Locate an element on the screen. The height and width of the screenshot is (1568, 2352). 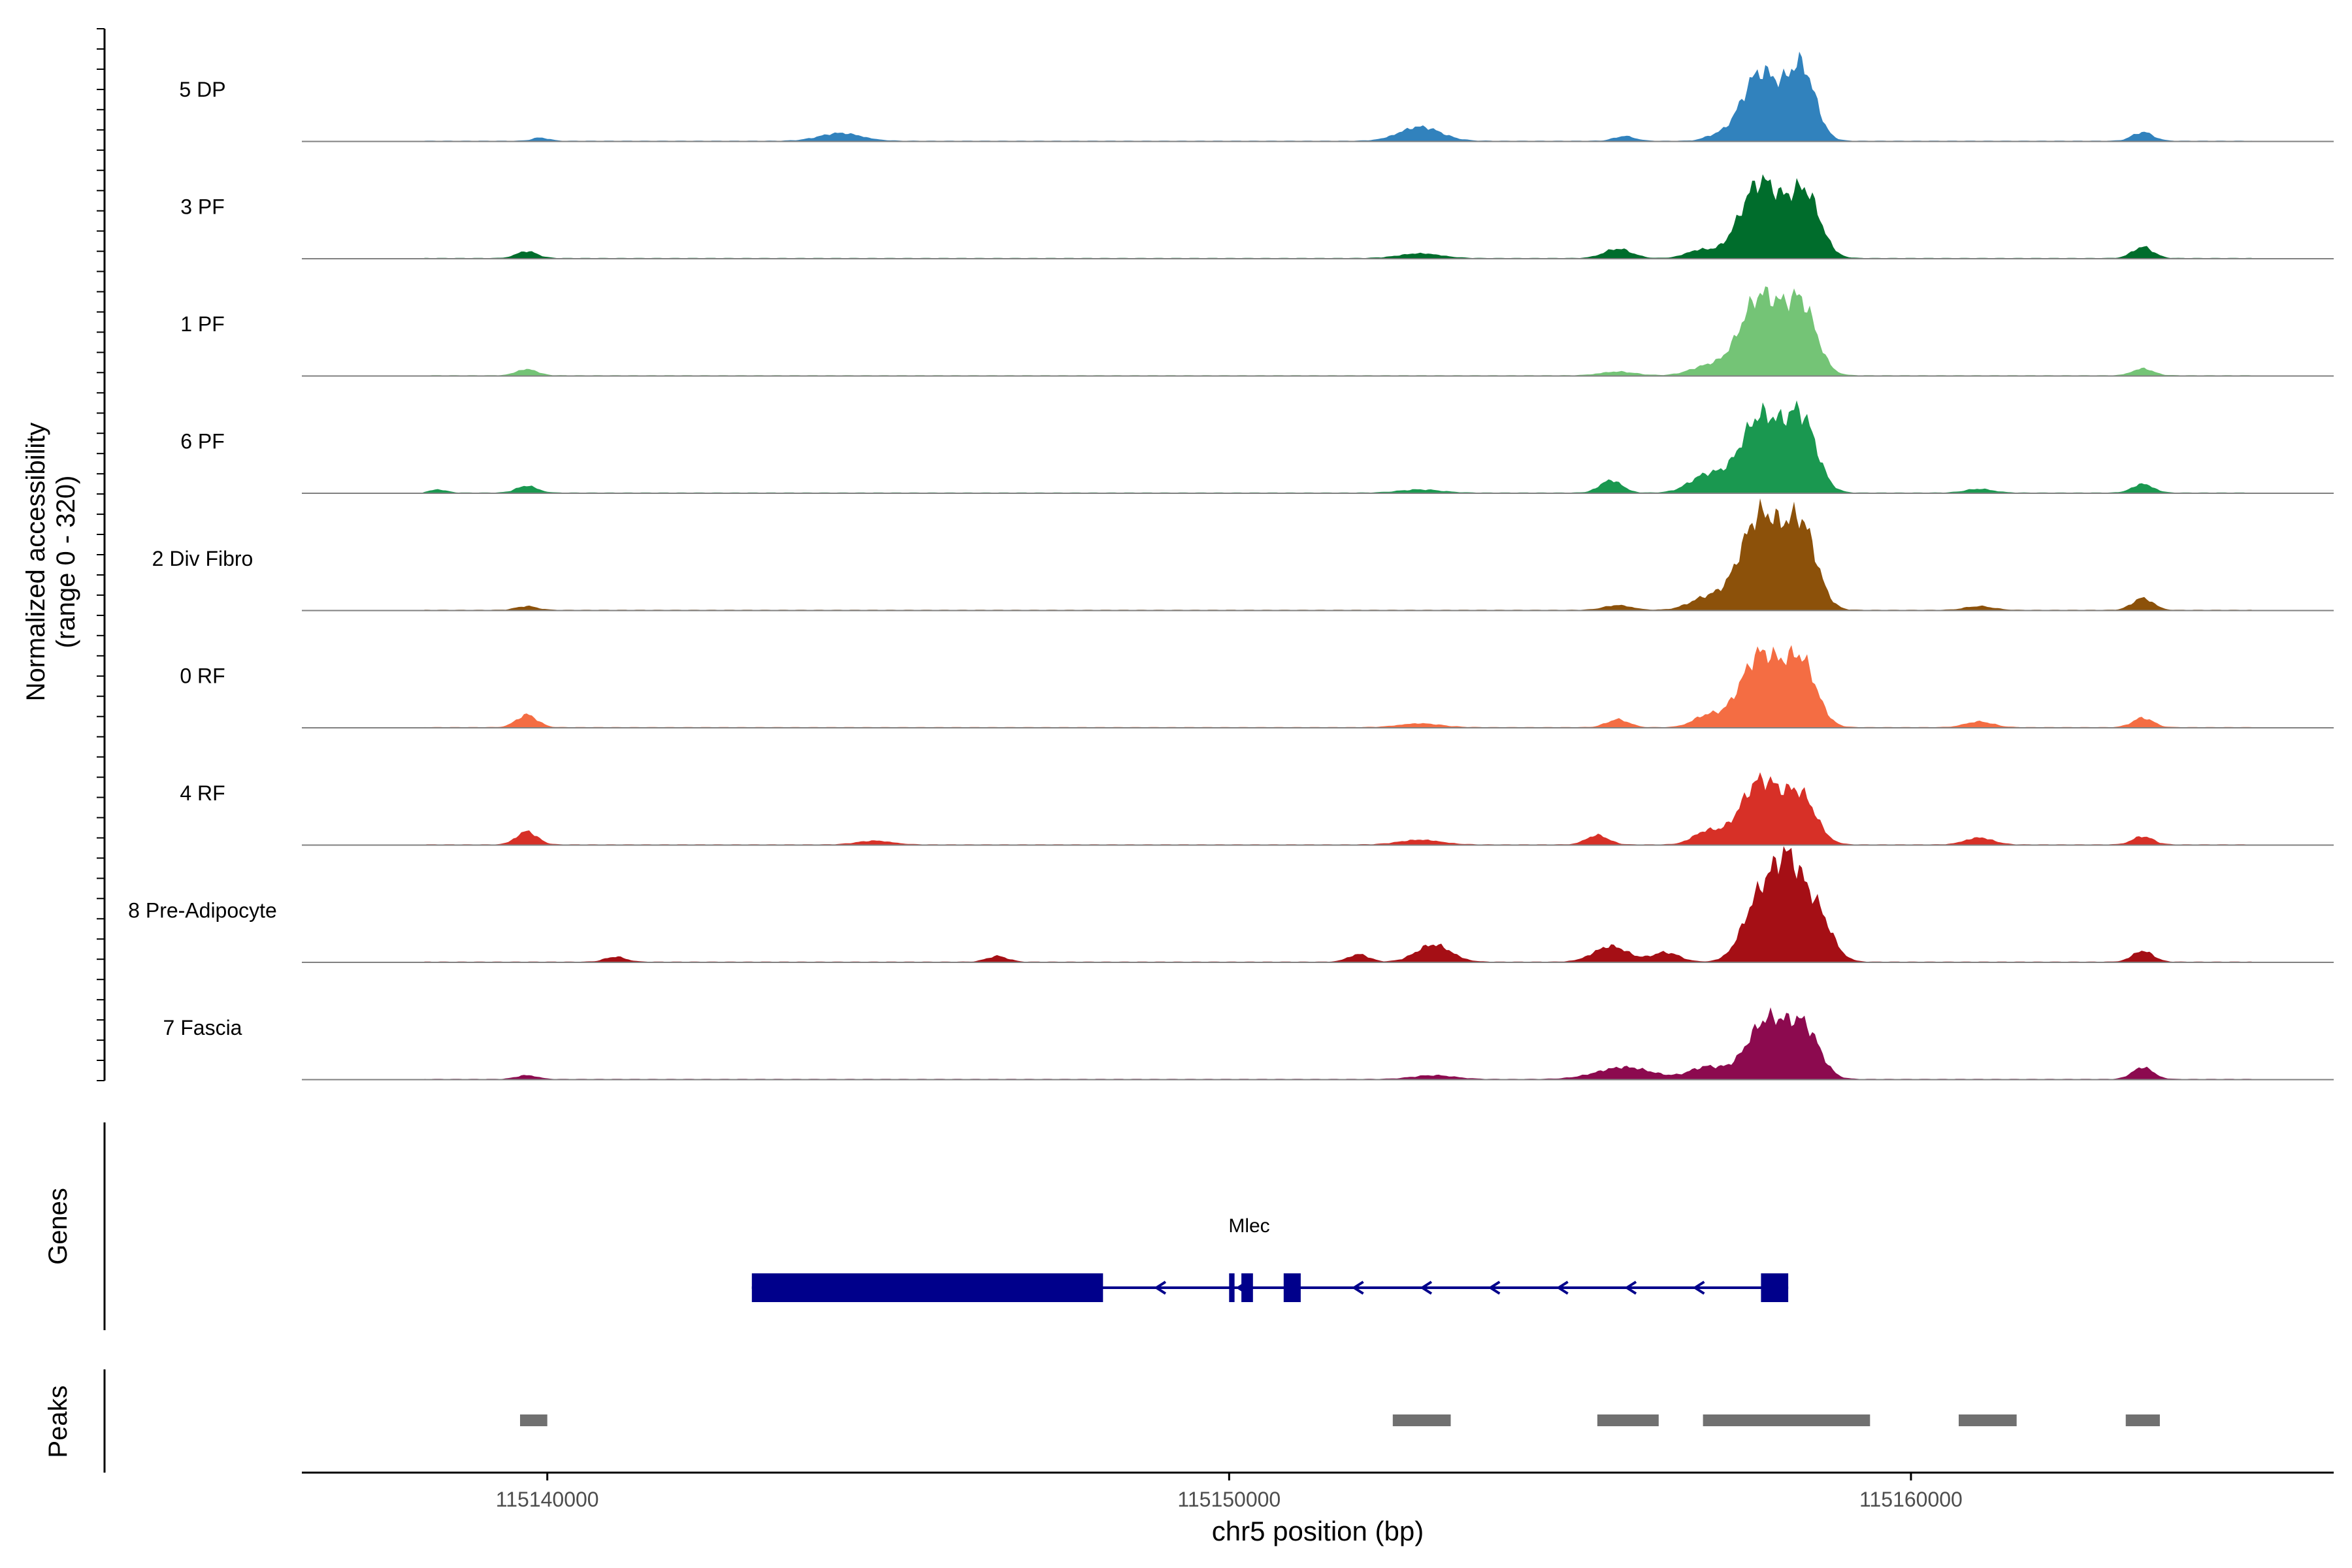
x-tick-label: 115150000 is located at coordinates (1229, 1499).